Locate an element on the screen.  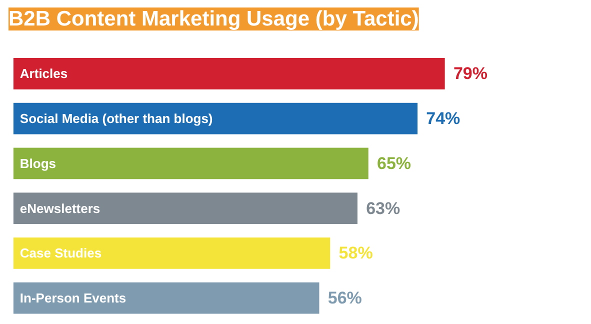
data-label: 58% is located at coordinates (355, 253).